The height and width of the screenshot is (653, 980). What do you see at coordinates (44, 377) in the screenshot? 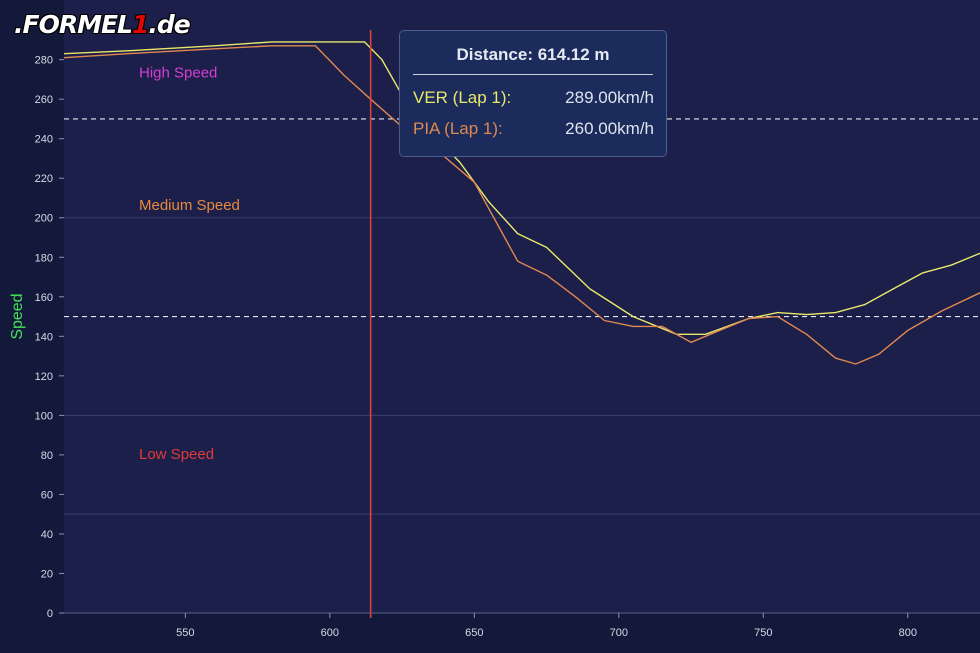
I see `y-tick-label: 120` at bounding box center [44, 377].